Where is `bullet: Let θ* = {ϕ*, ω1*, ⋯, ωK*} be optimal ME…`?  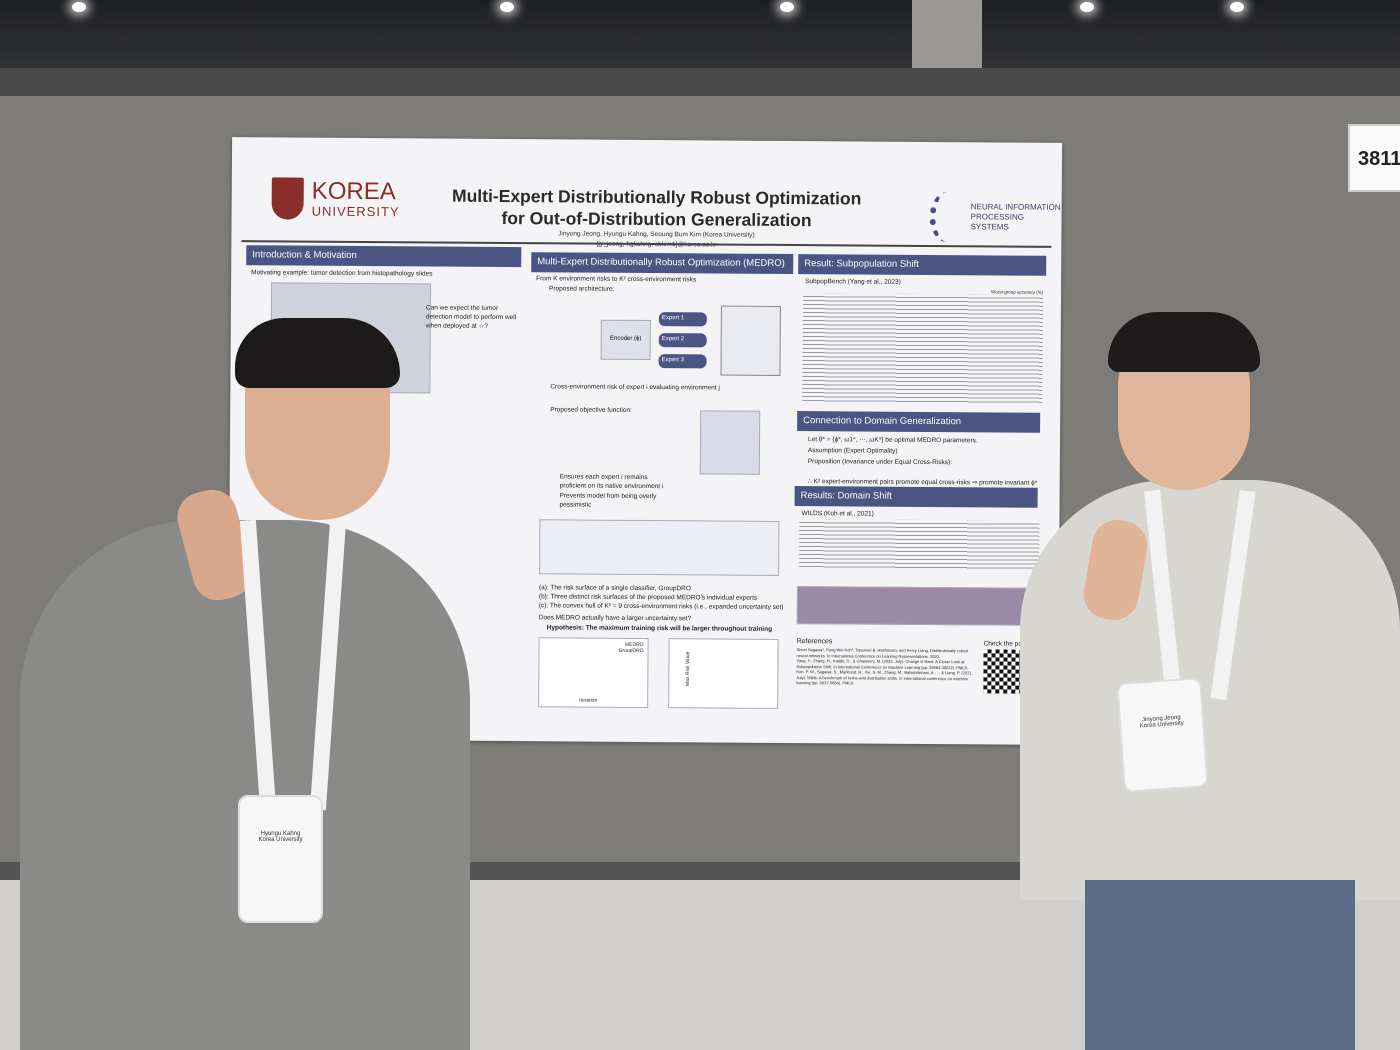
bullet: Let θ* = {ϕ*, ω1*, ⋯, ωK*} be optimal ME… is located at coordinates (892, 440).